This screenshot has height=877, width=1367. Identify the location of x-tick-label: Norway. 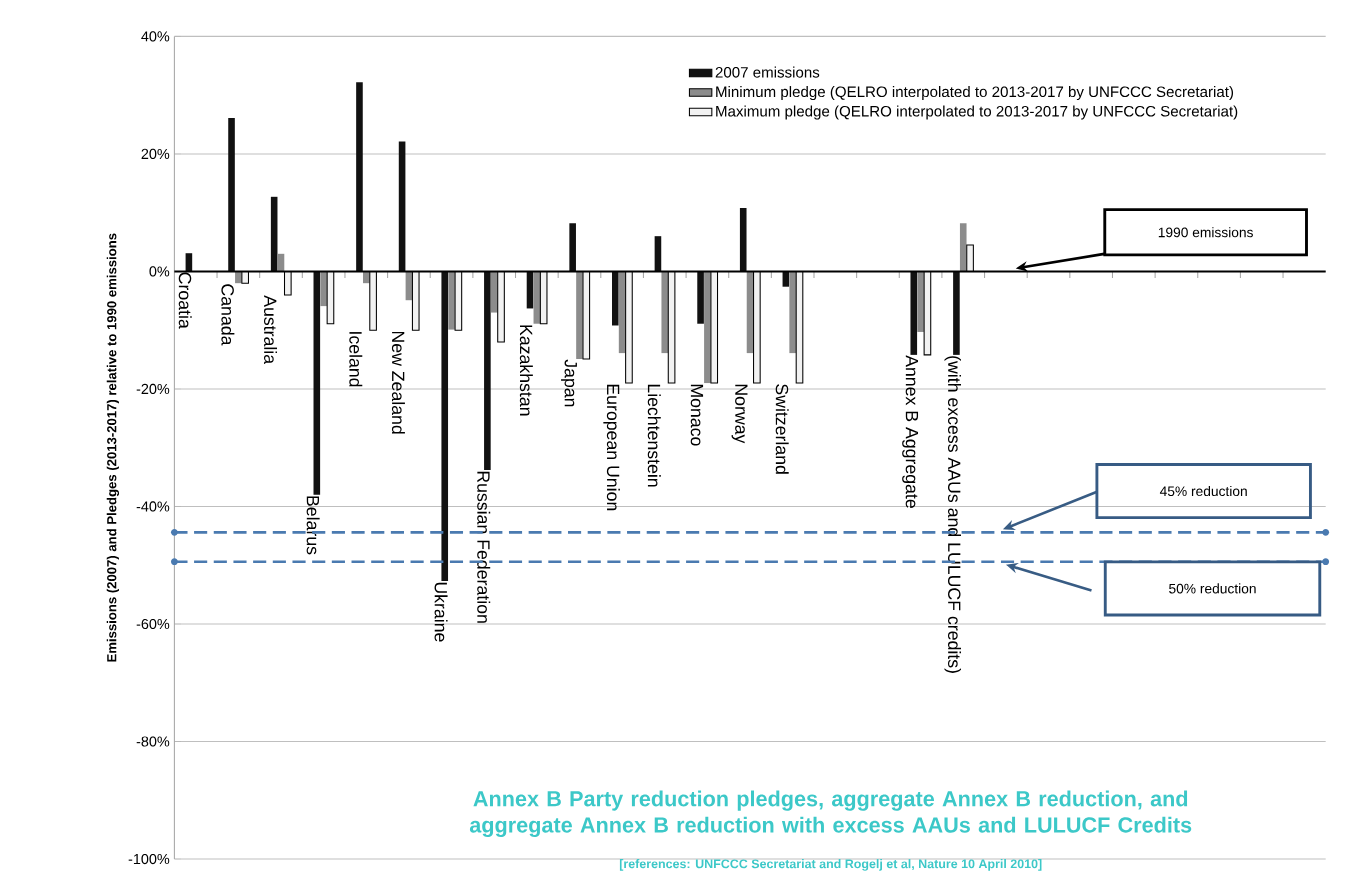
(739, 414).